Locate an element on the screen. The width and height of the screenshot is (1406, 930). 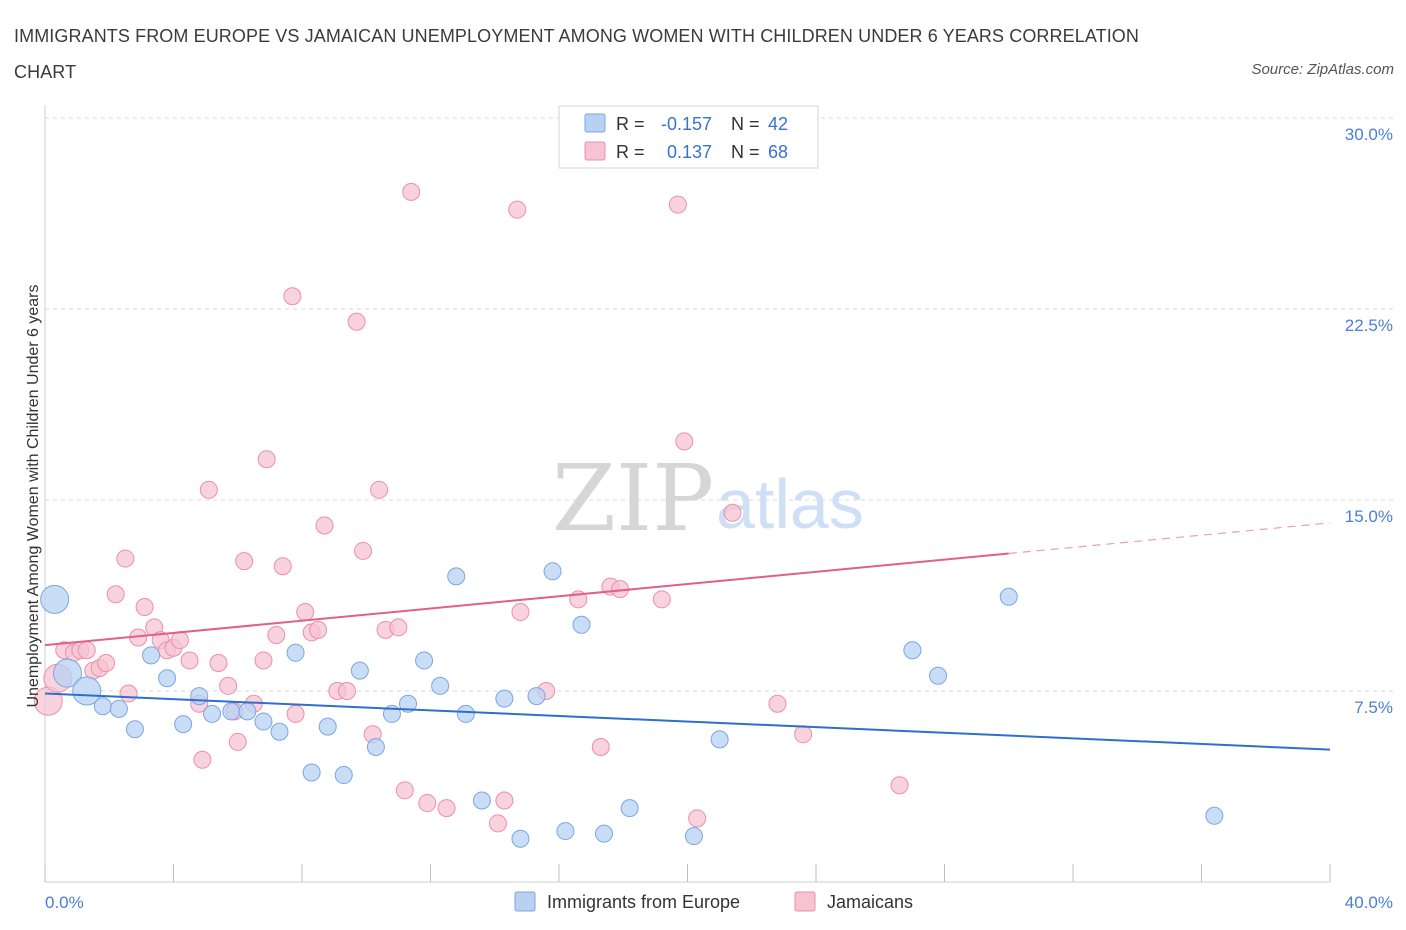
x-tick-label-0: 0.0% is located at coordinates (64, 902).